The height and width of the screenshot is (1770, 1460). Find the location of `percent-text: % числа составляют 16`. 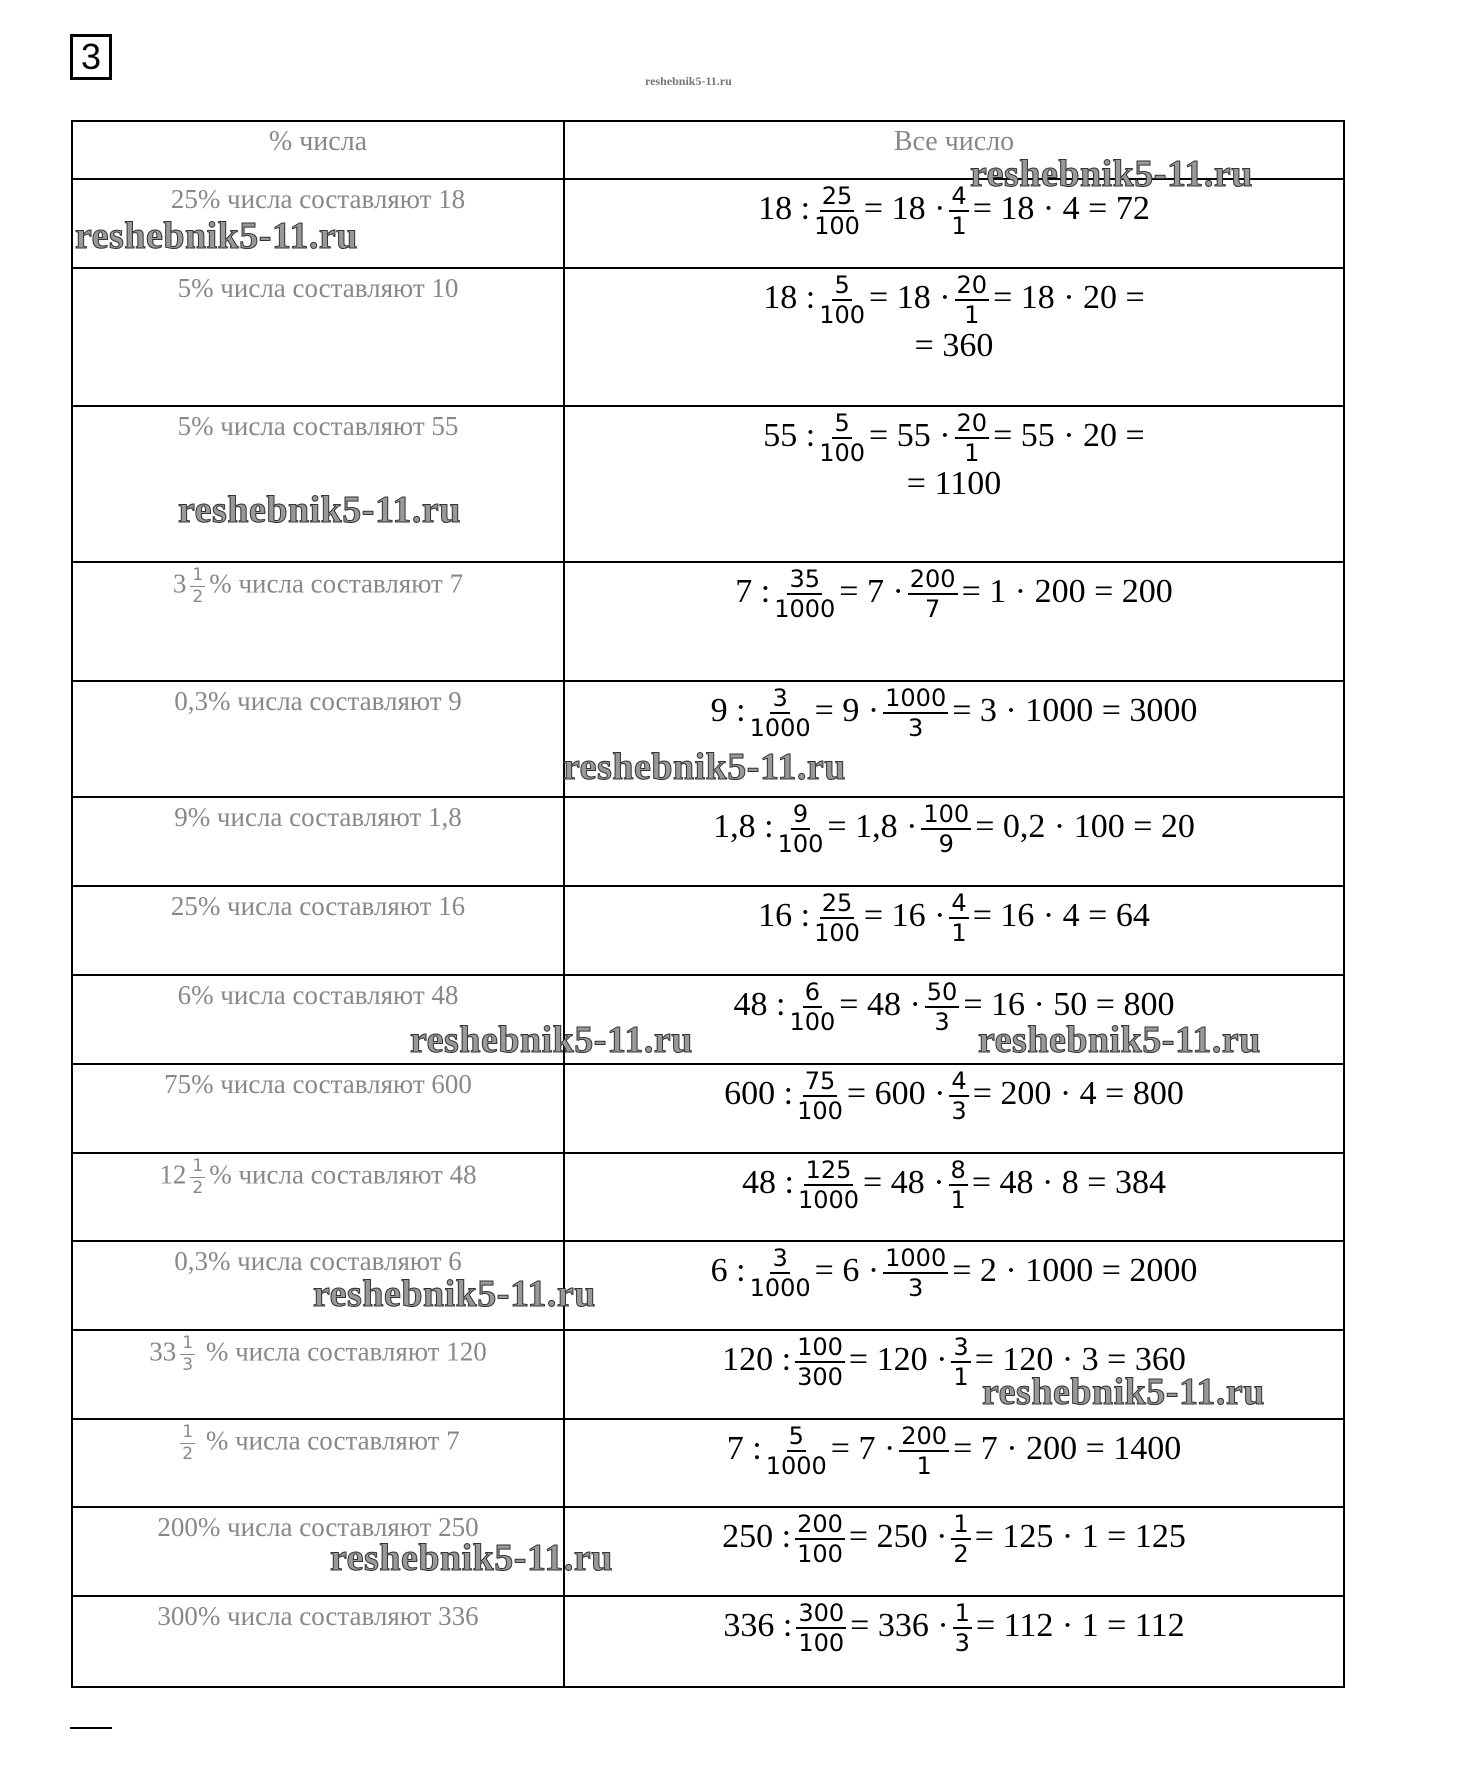

percent-text: % числа составляют 16 is located at coordinates (331, 906).